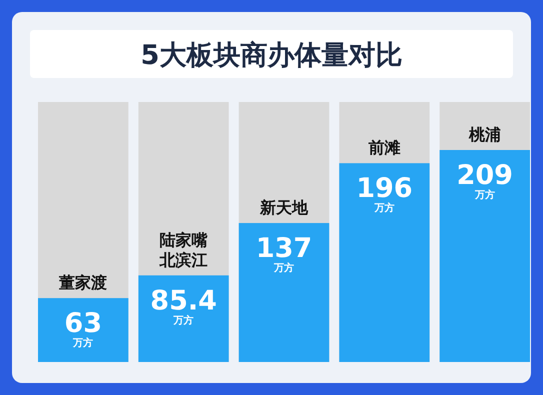 This screenshot has width=543, height=395. Describe the element at coordinates (384, 193) in the screenshot. I see `data-label: 196 万方` at that location.